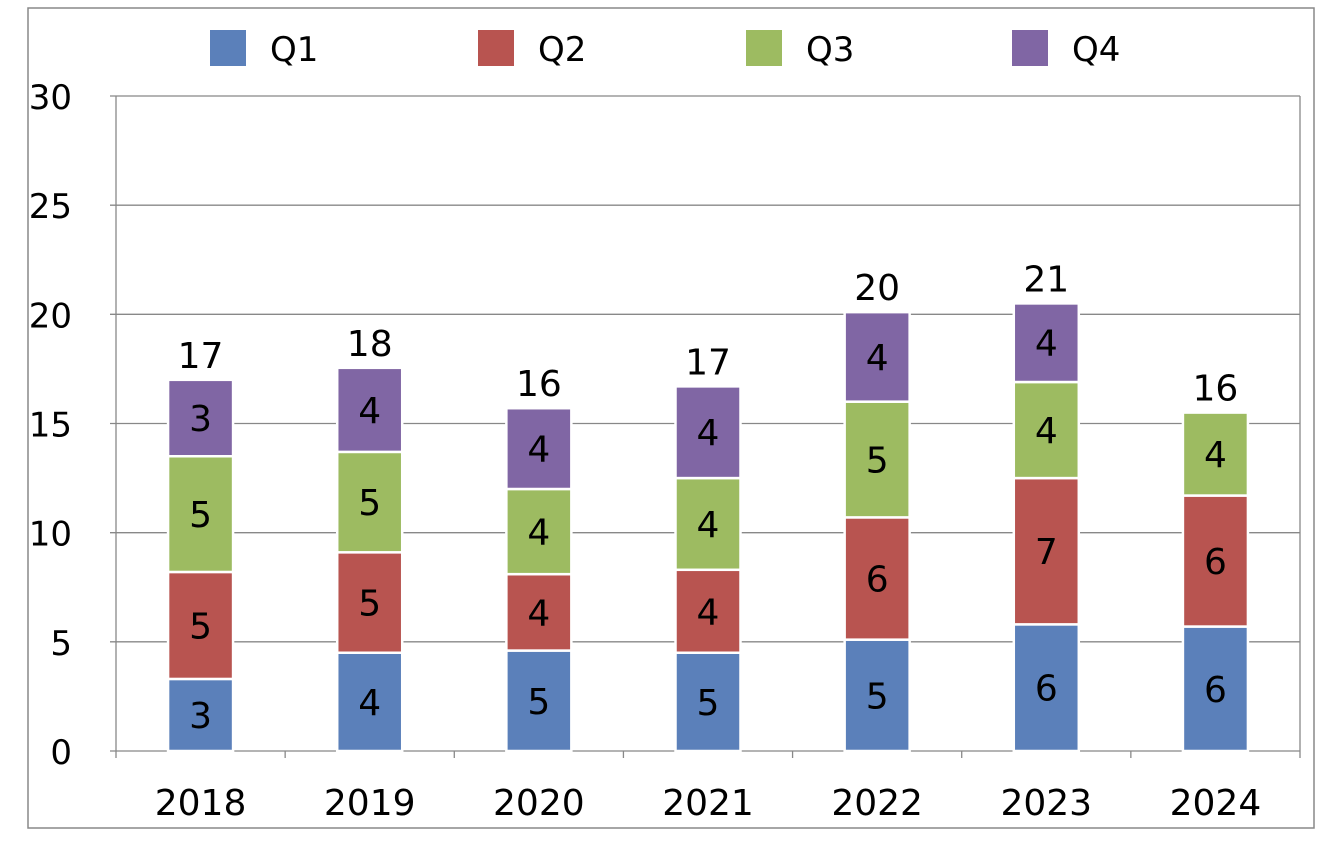  Describe the element at coordinates (877, 803) in the screenshot. I see `x-tick-label: 2022` at that location.